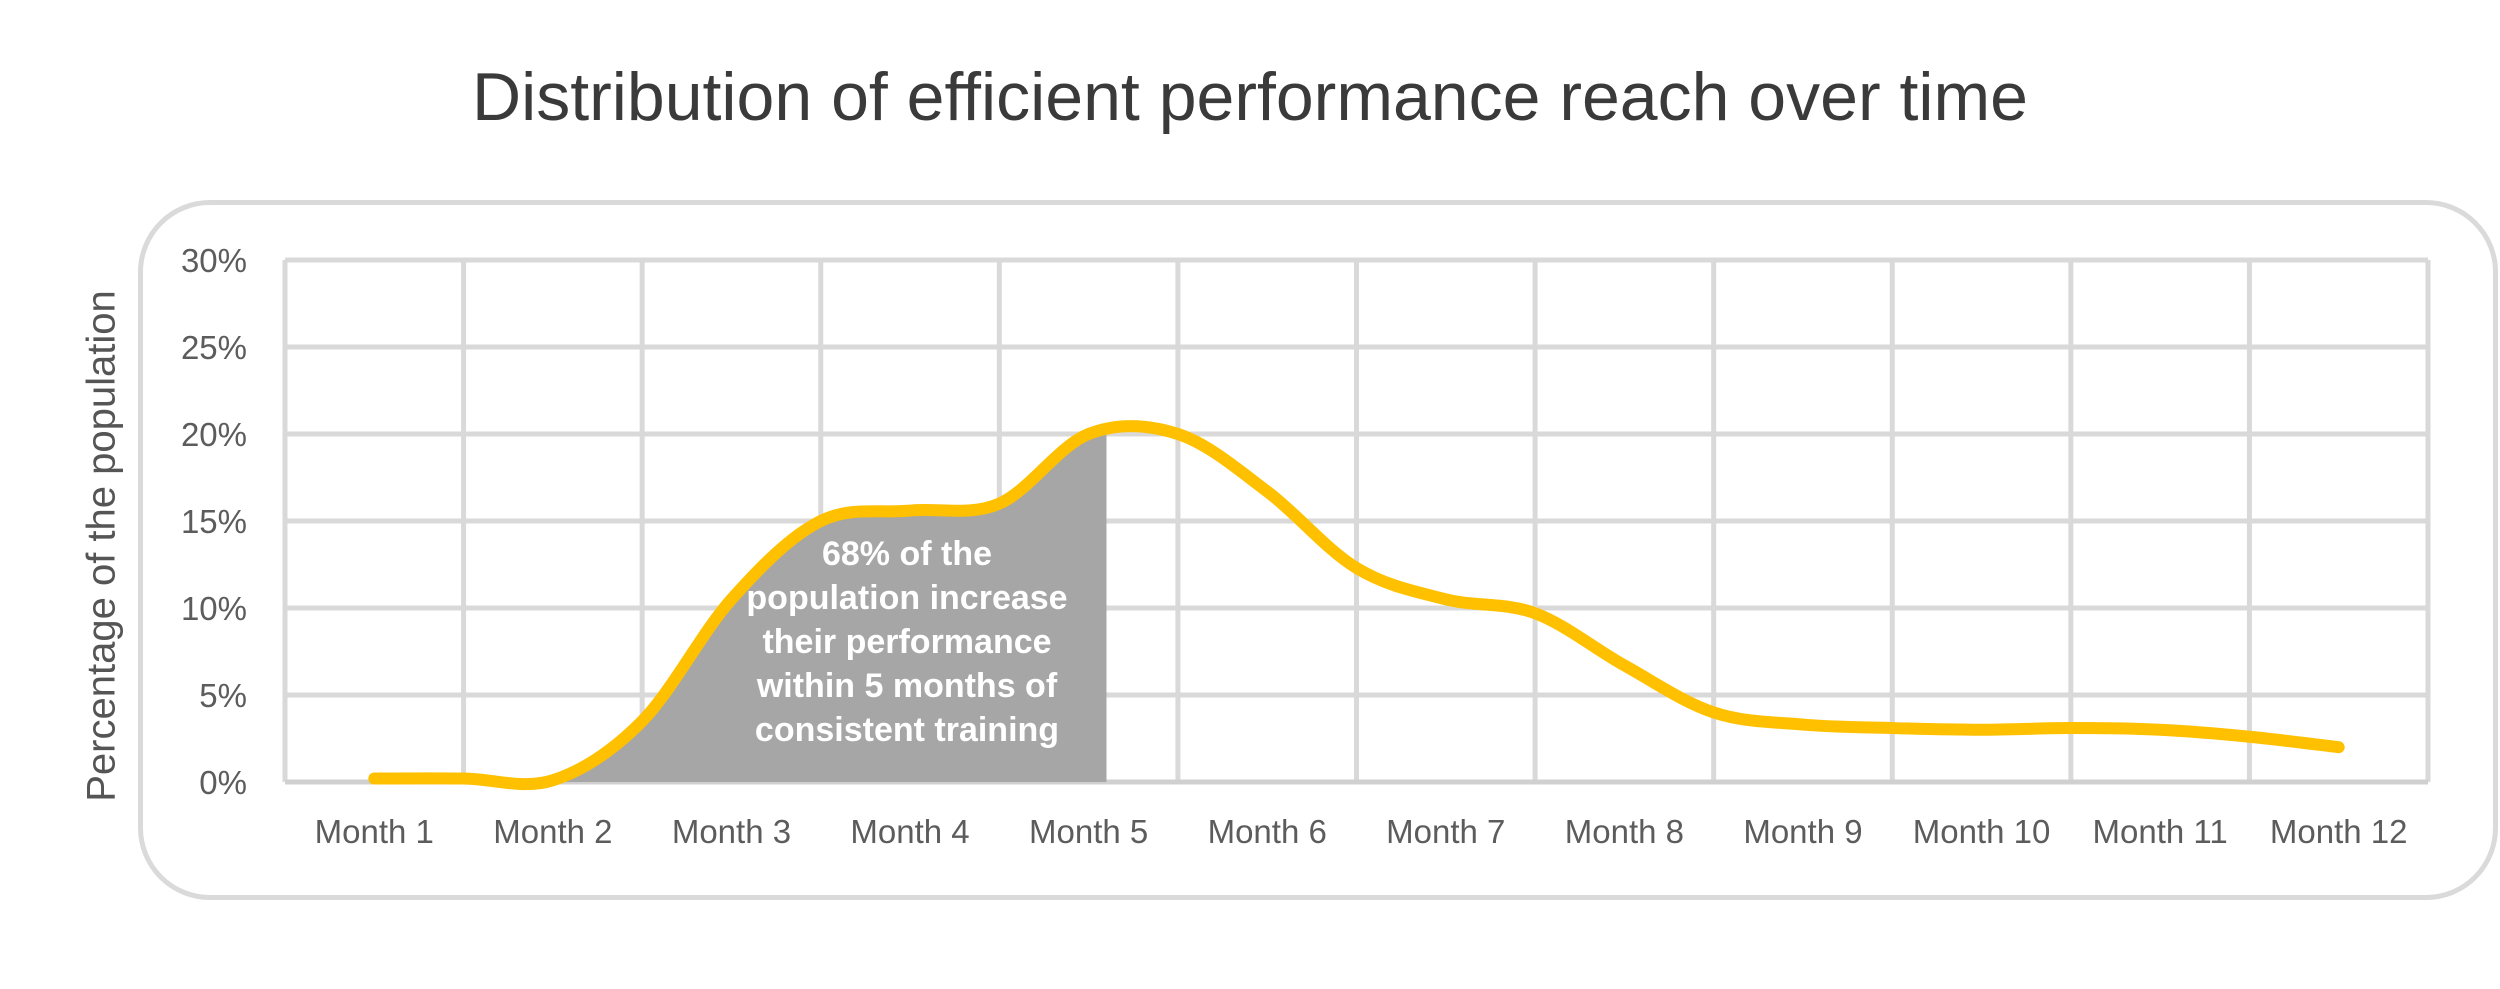 The width and height of the screenshot is (2500, 989). I want to click on highlight-region, so click(829, 608).